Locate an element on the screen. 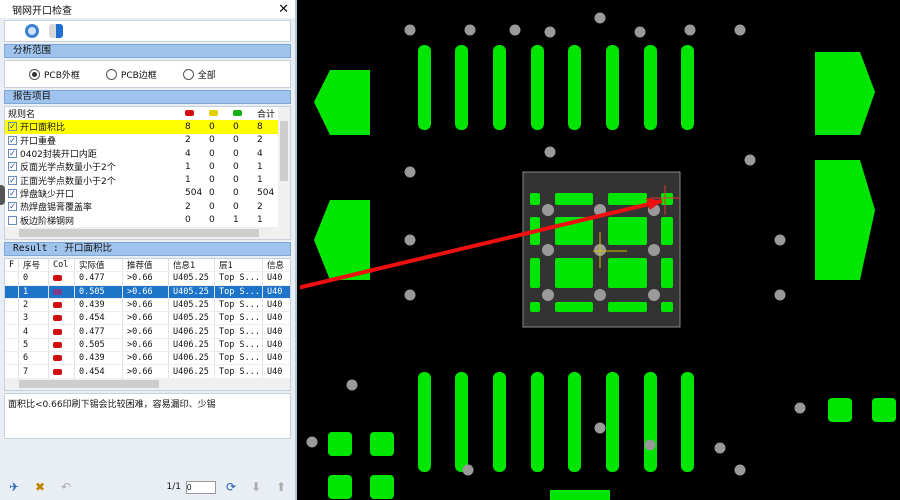 This screenshot has width=900, height=500. row-index: 6 is located at coordinates (34, 358).